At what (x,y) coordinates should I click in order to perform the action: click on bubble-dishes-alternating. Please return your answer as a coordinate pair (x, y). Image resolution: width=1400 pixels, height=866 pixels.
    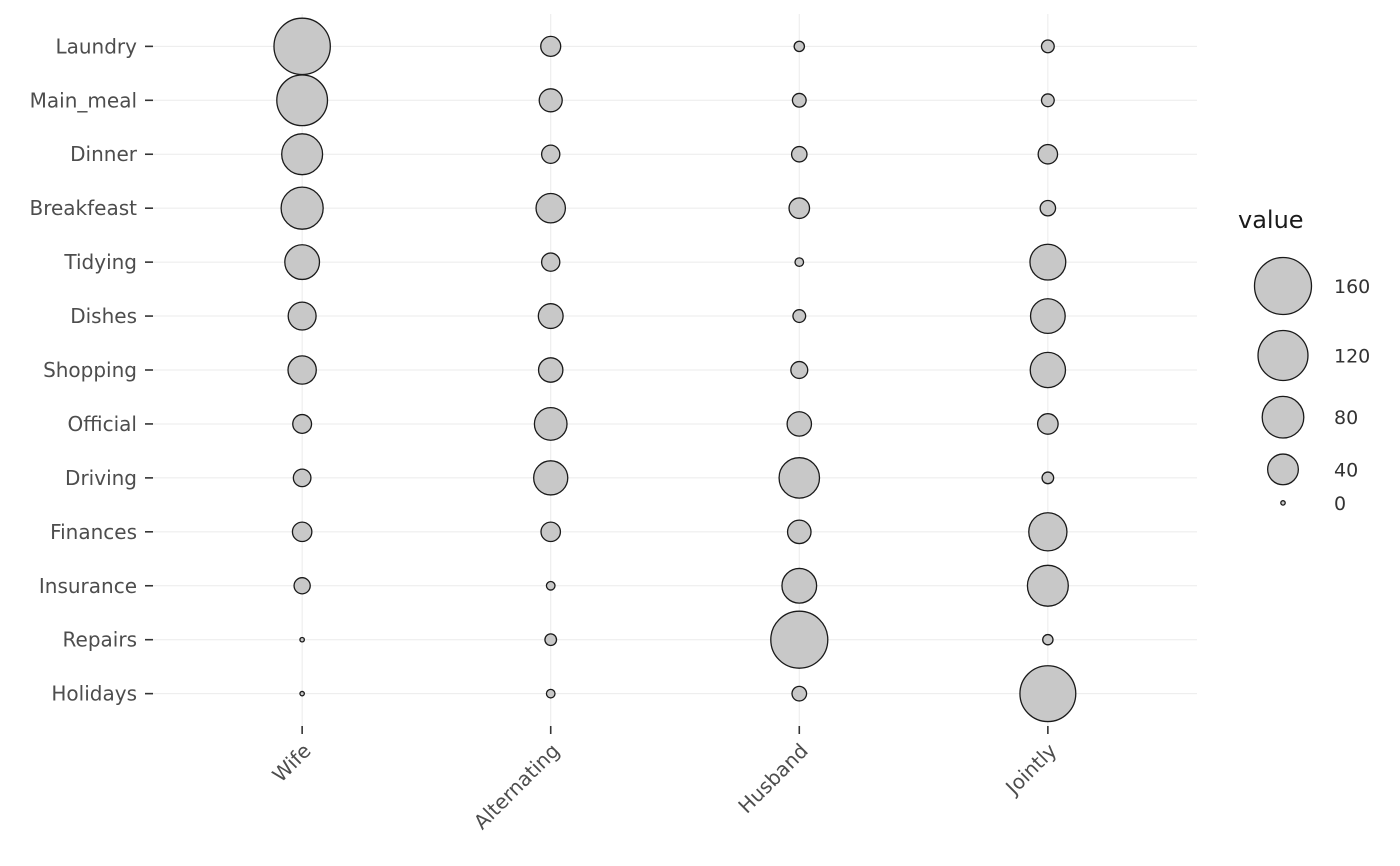
    Looking at the image, I should click on (550, 316).